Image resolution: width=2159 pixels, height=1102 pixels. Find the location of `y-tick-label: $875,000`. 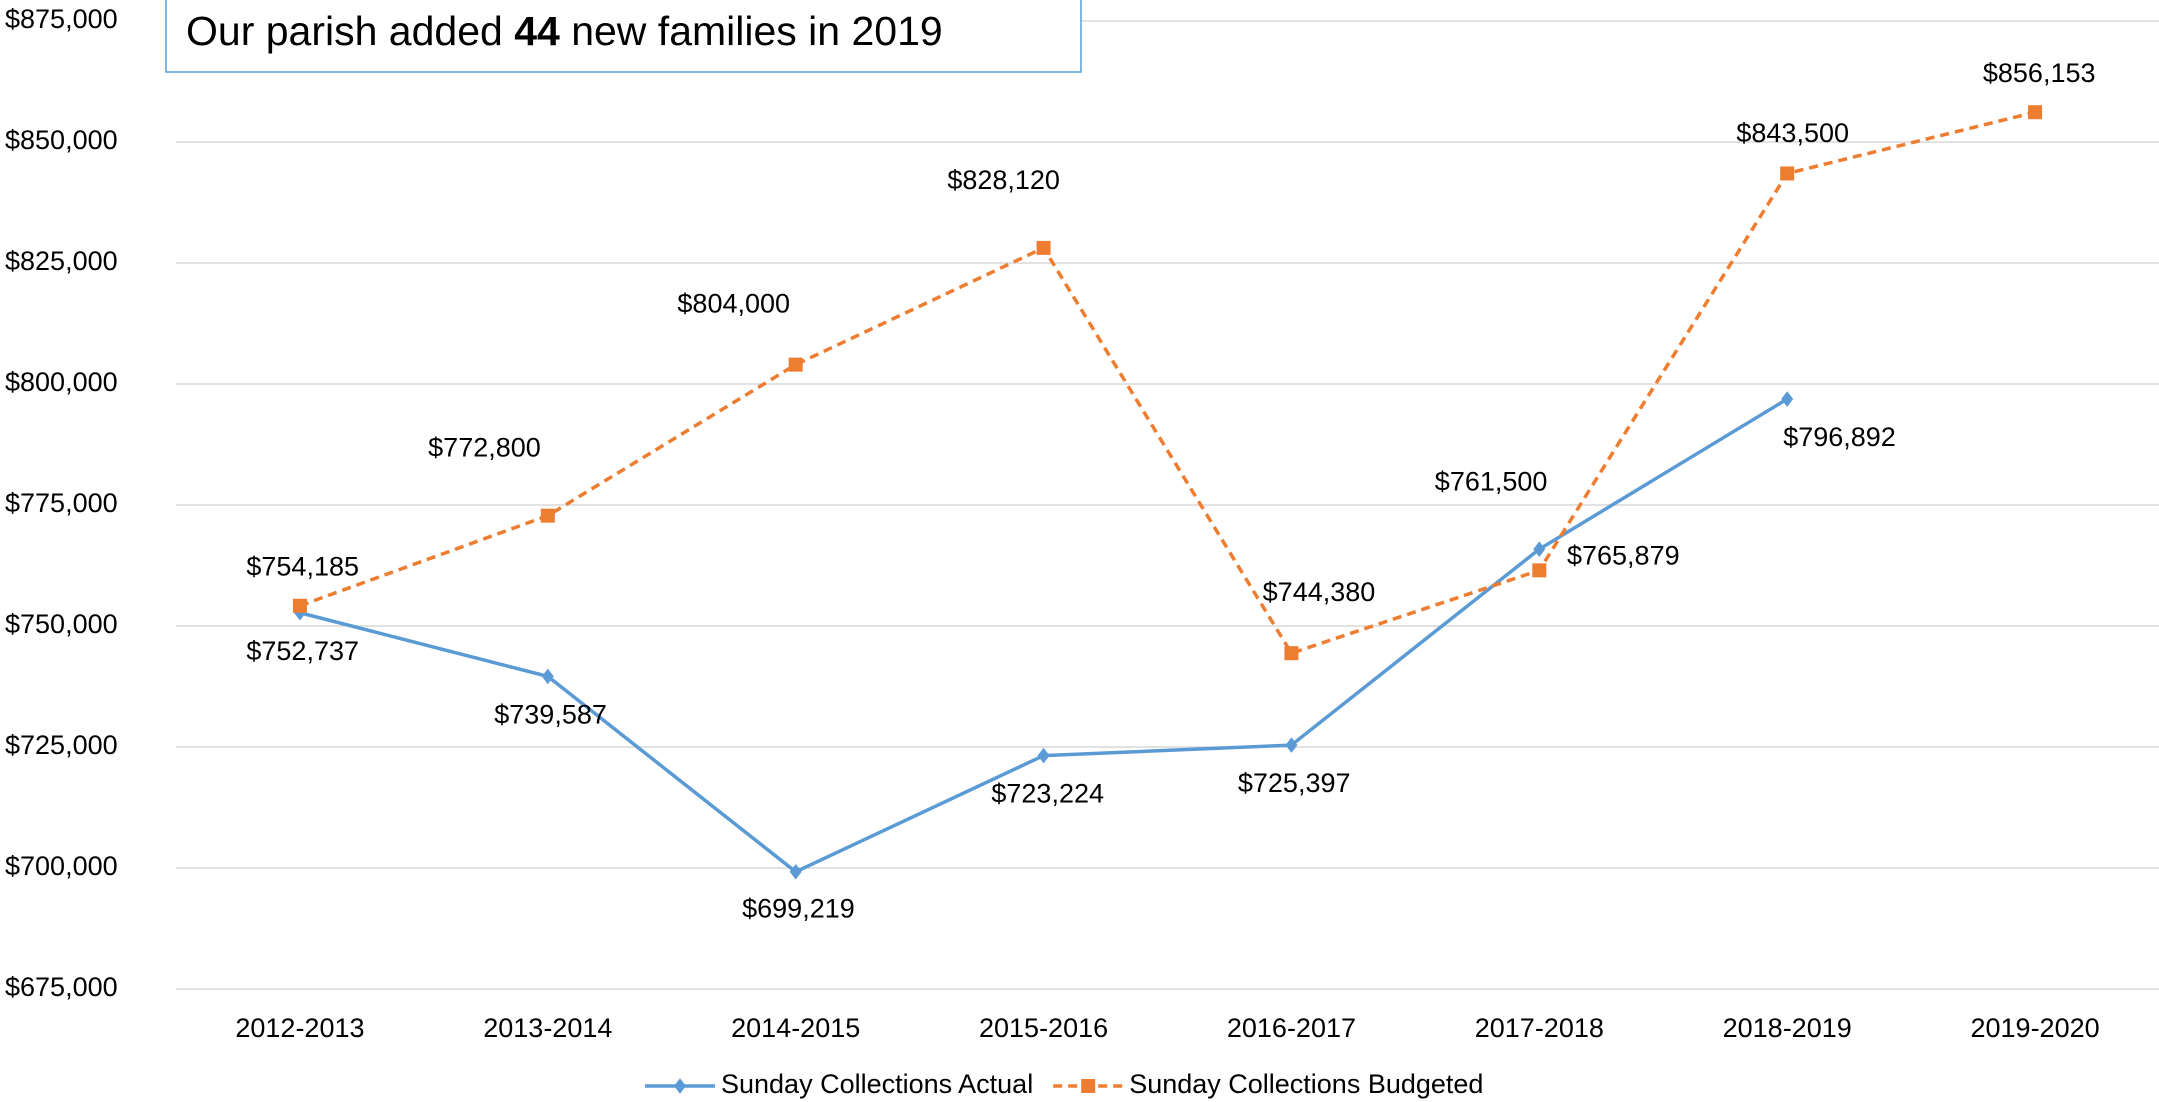

y-tick-label: $875,000 is located at coordinates (61, 19).